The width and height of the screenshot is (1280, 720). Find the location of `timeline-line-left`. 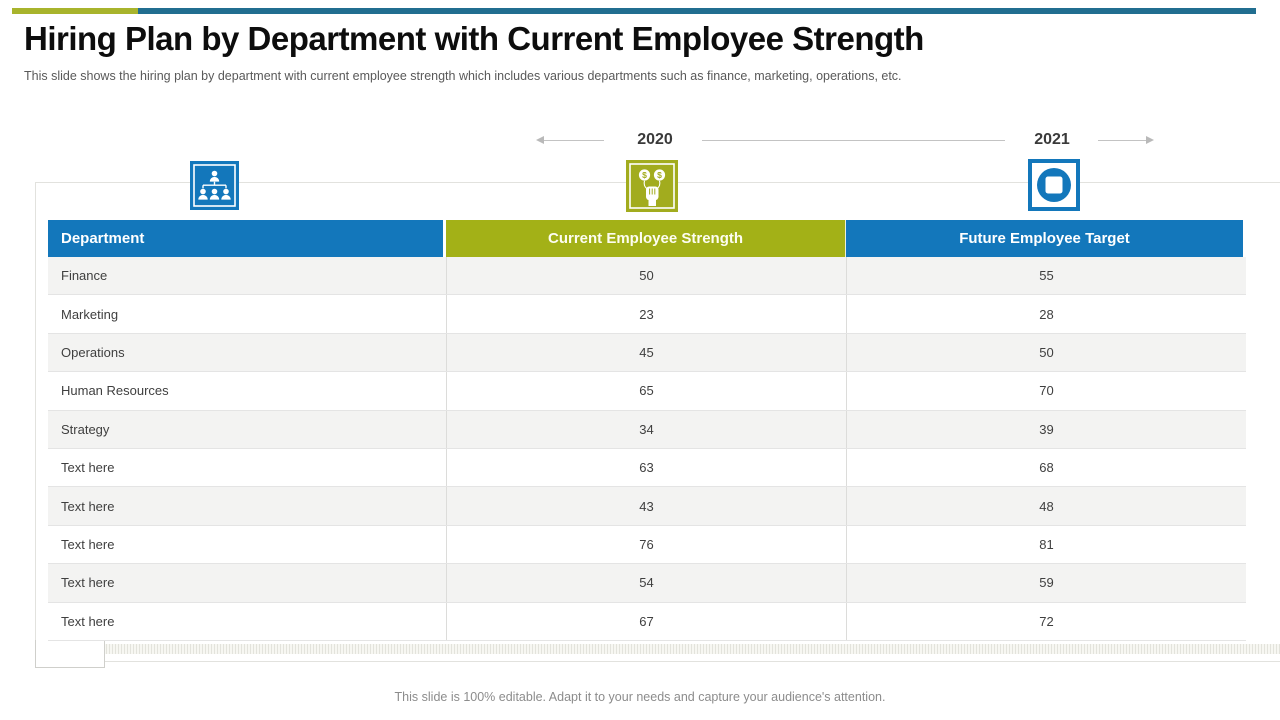

timeline-line-left is located at coordinates (574, 140).